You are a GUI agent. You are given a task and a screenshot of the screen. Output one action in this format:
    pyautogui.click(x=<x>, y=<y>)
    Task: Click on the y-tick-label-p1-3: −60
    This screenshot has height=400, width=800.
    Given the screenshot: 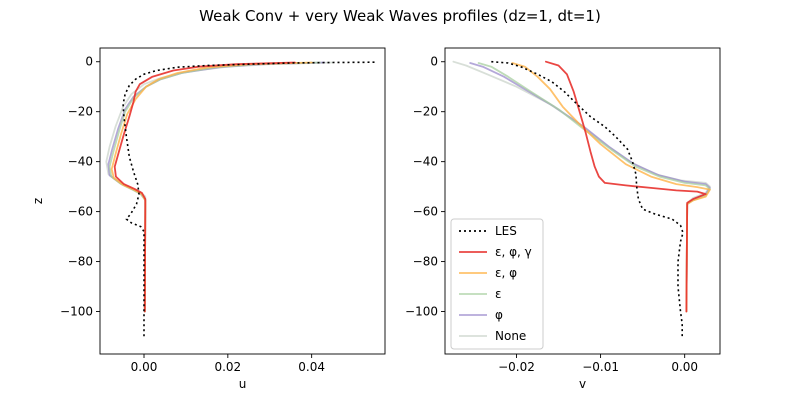 What is the action you would take?
    pyautogui.click(x=80, y=212)
    